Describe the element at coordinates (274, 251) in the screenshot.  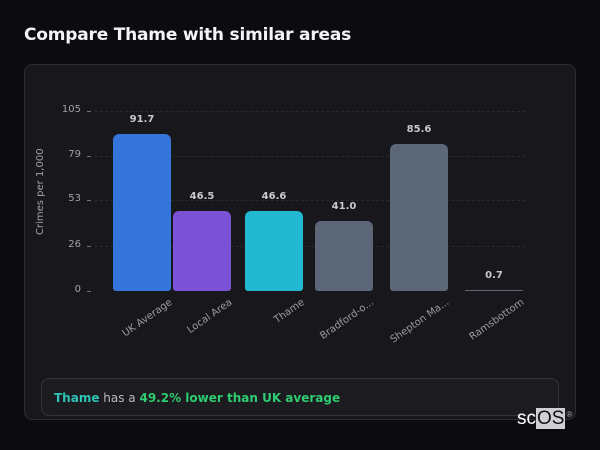
I see `bar-thame` at that location.